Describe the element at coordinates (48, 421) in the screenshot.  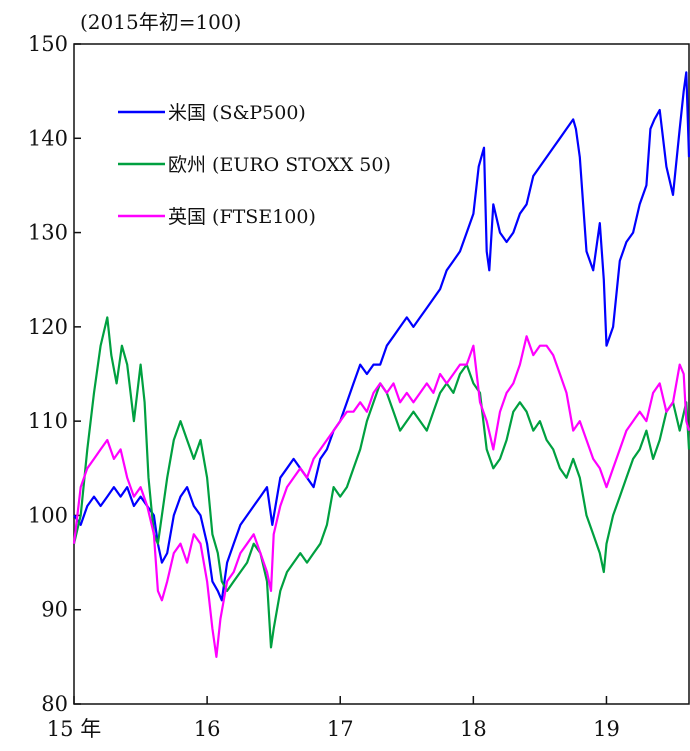
I see `y-tick-label: 110` at that location.